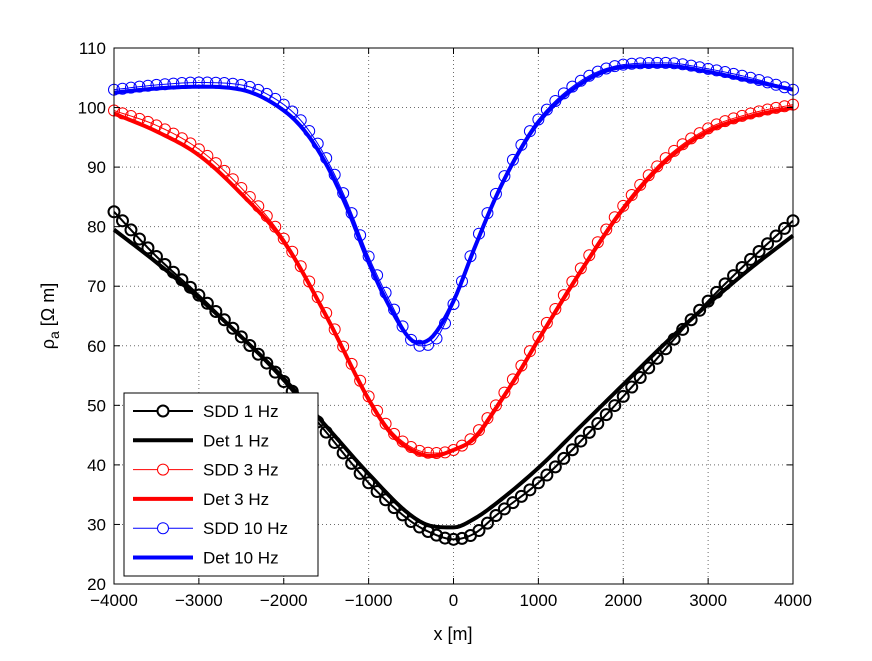 This screenshot has height=661, width=872. I want to click on y-tick-label: 40, so click(96, 465).